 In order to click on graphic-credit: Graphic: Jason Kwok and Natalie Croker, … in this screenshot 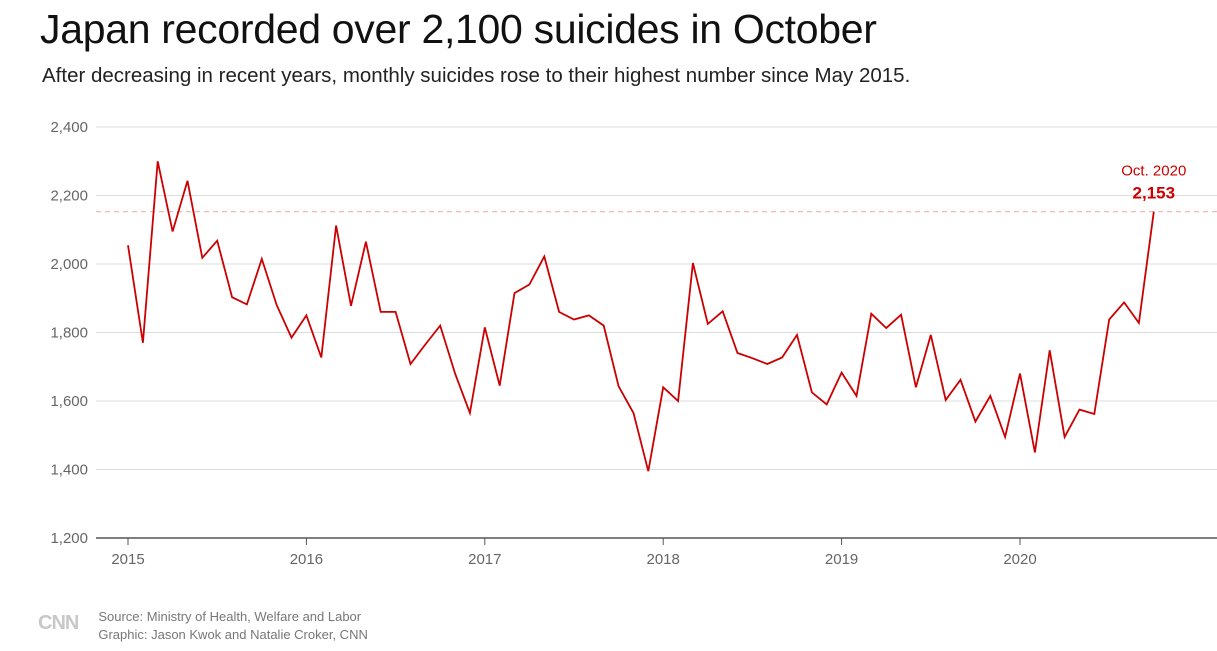, I will do `click(233, 634)`.